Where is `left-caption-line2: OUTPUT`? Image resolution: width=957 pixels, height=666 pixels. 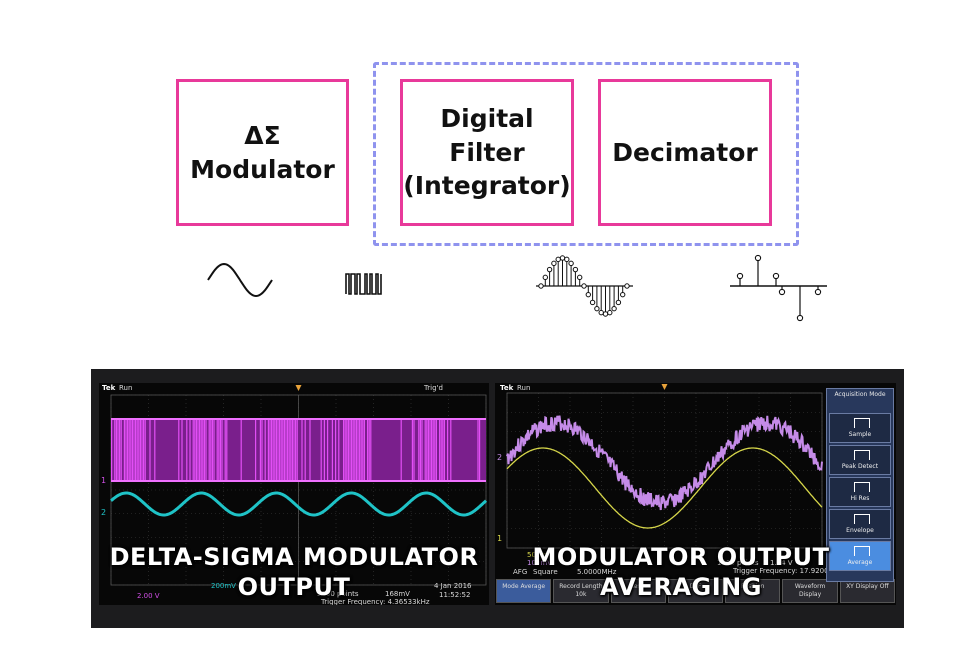
left-caption-line2: OUTPUT is located at coordinates (294, 587).